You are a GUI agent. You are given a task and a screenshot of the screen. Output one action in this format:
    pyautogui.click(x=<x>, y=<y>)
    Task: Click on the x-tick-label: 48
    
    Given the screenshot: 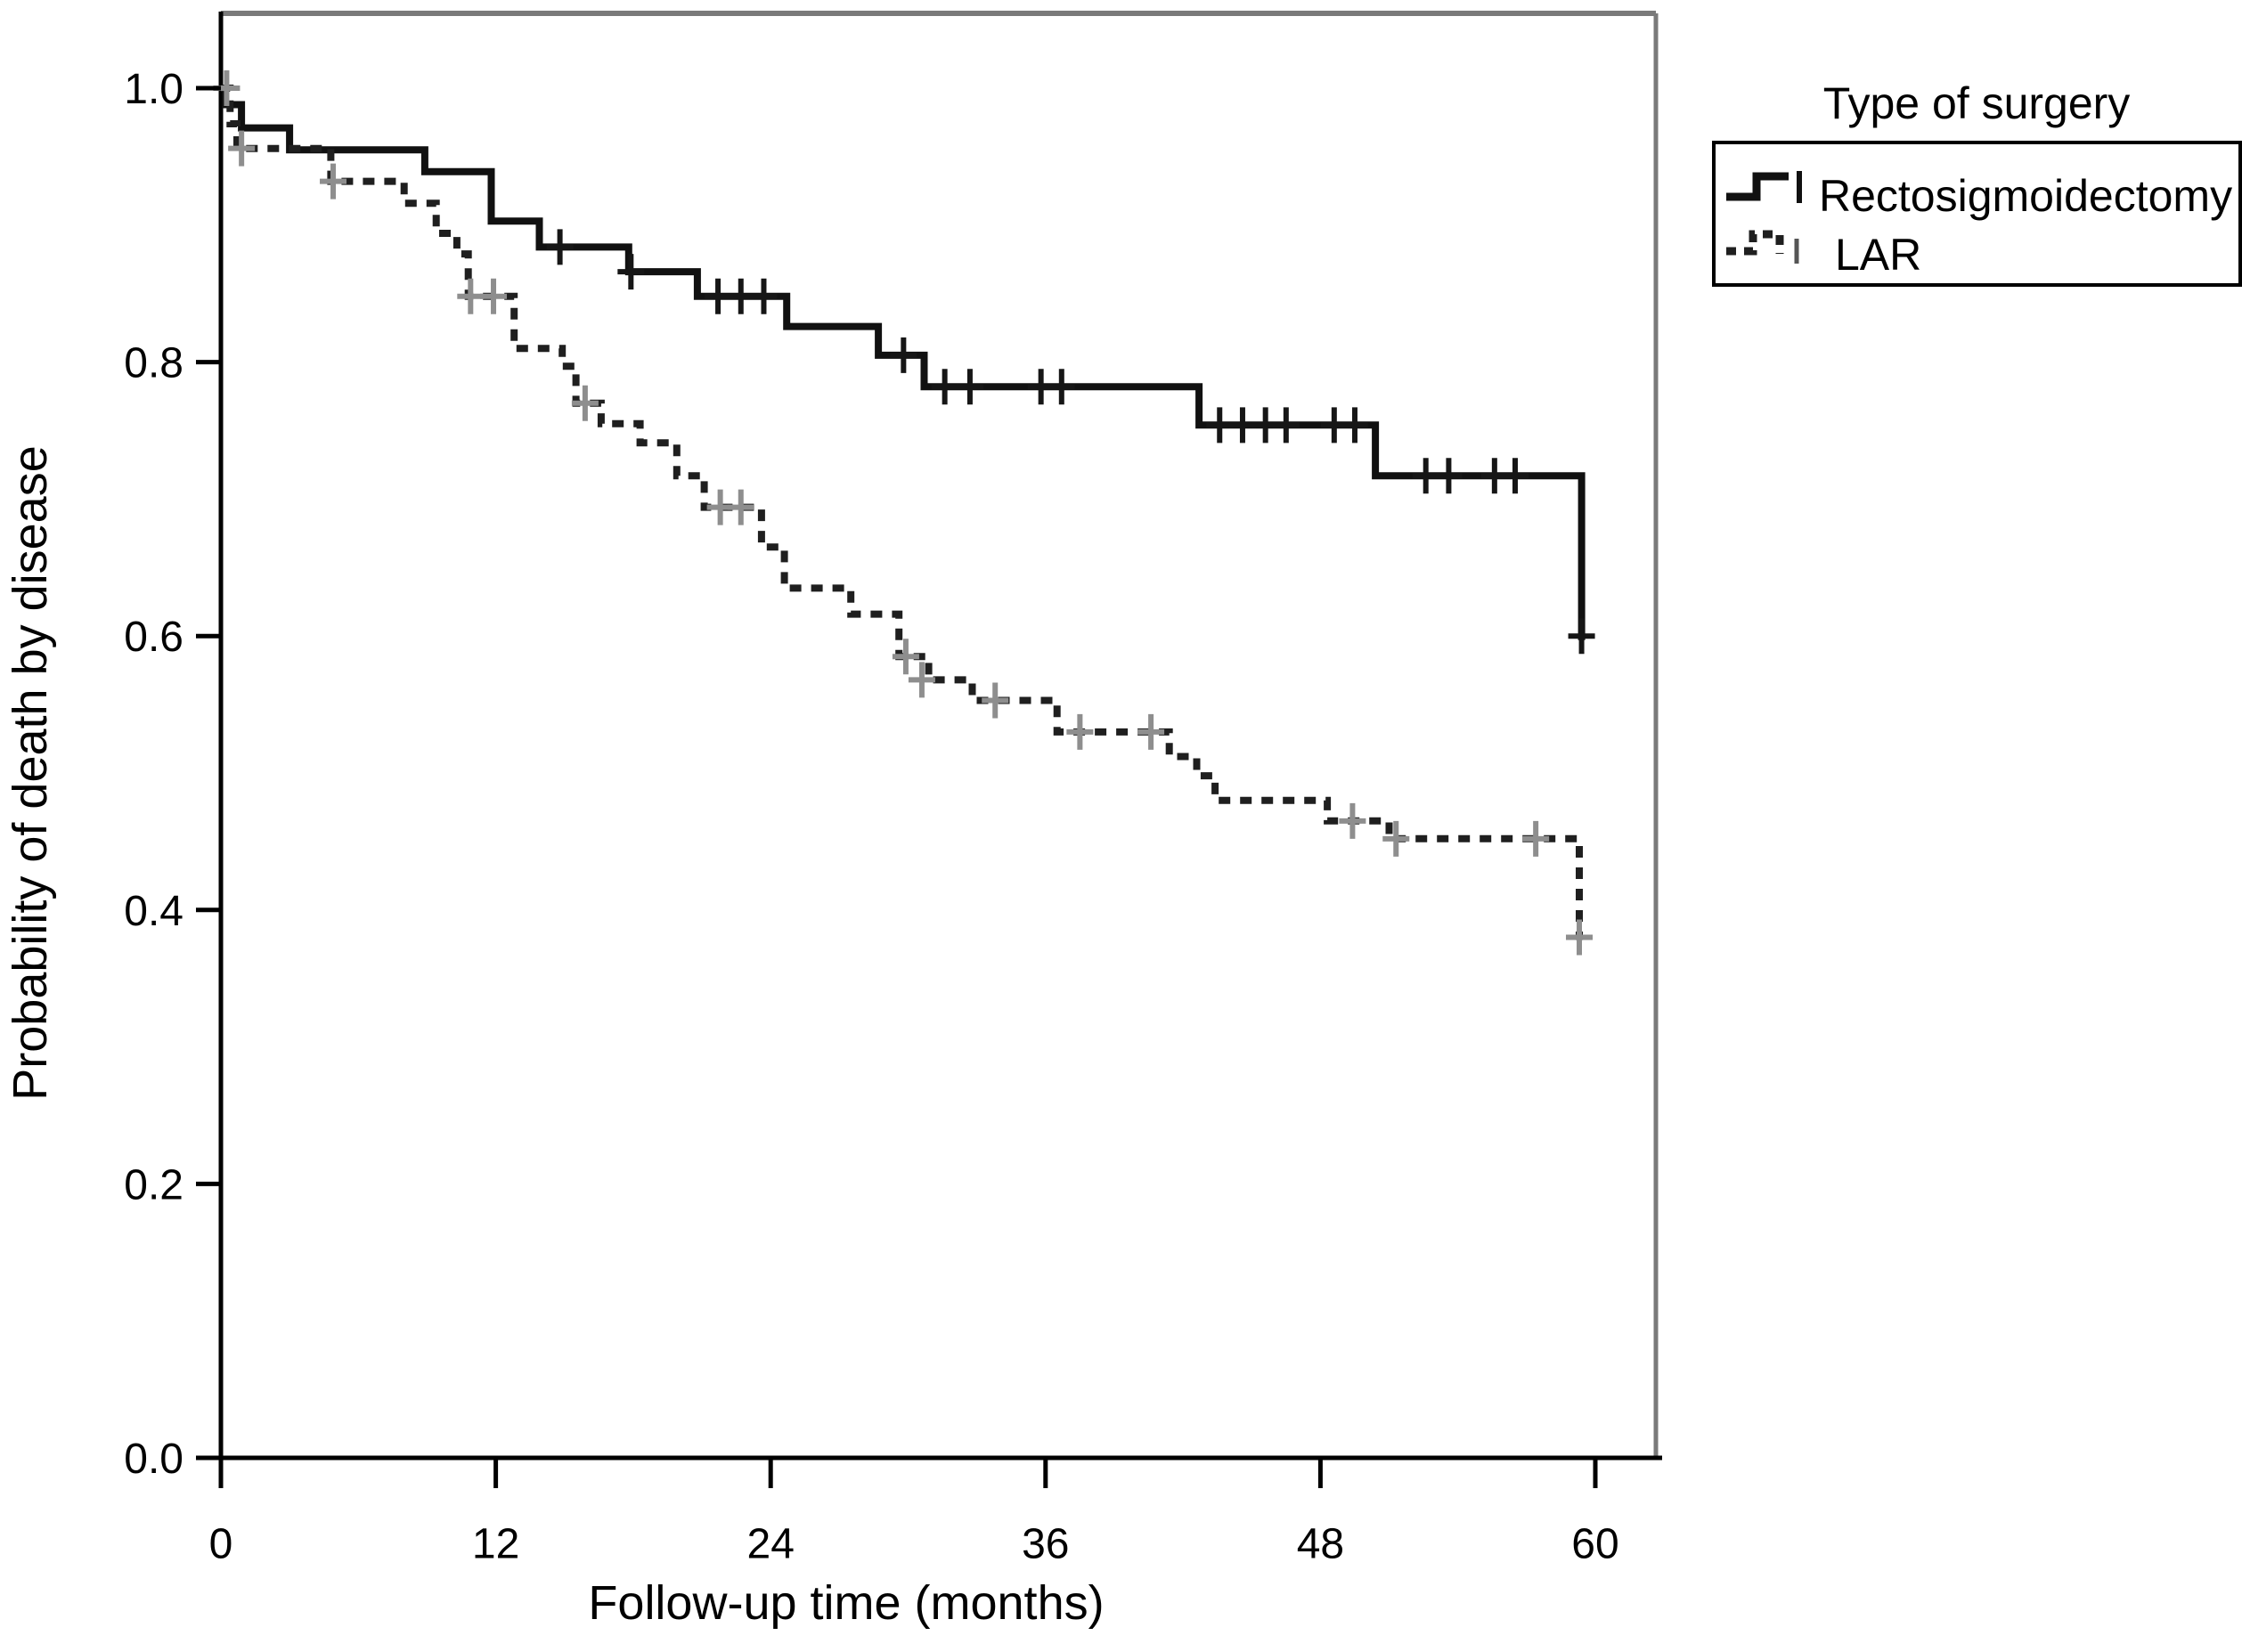 What is the action you would take?
    pyautogui.click(x=1320, y=1544)
    